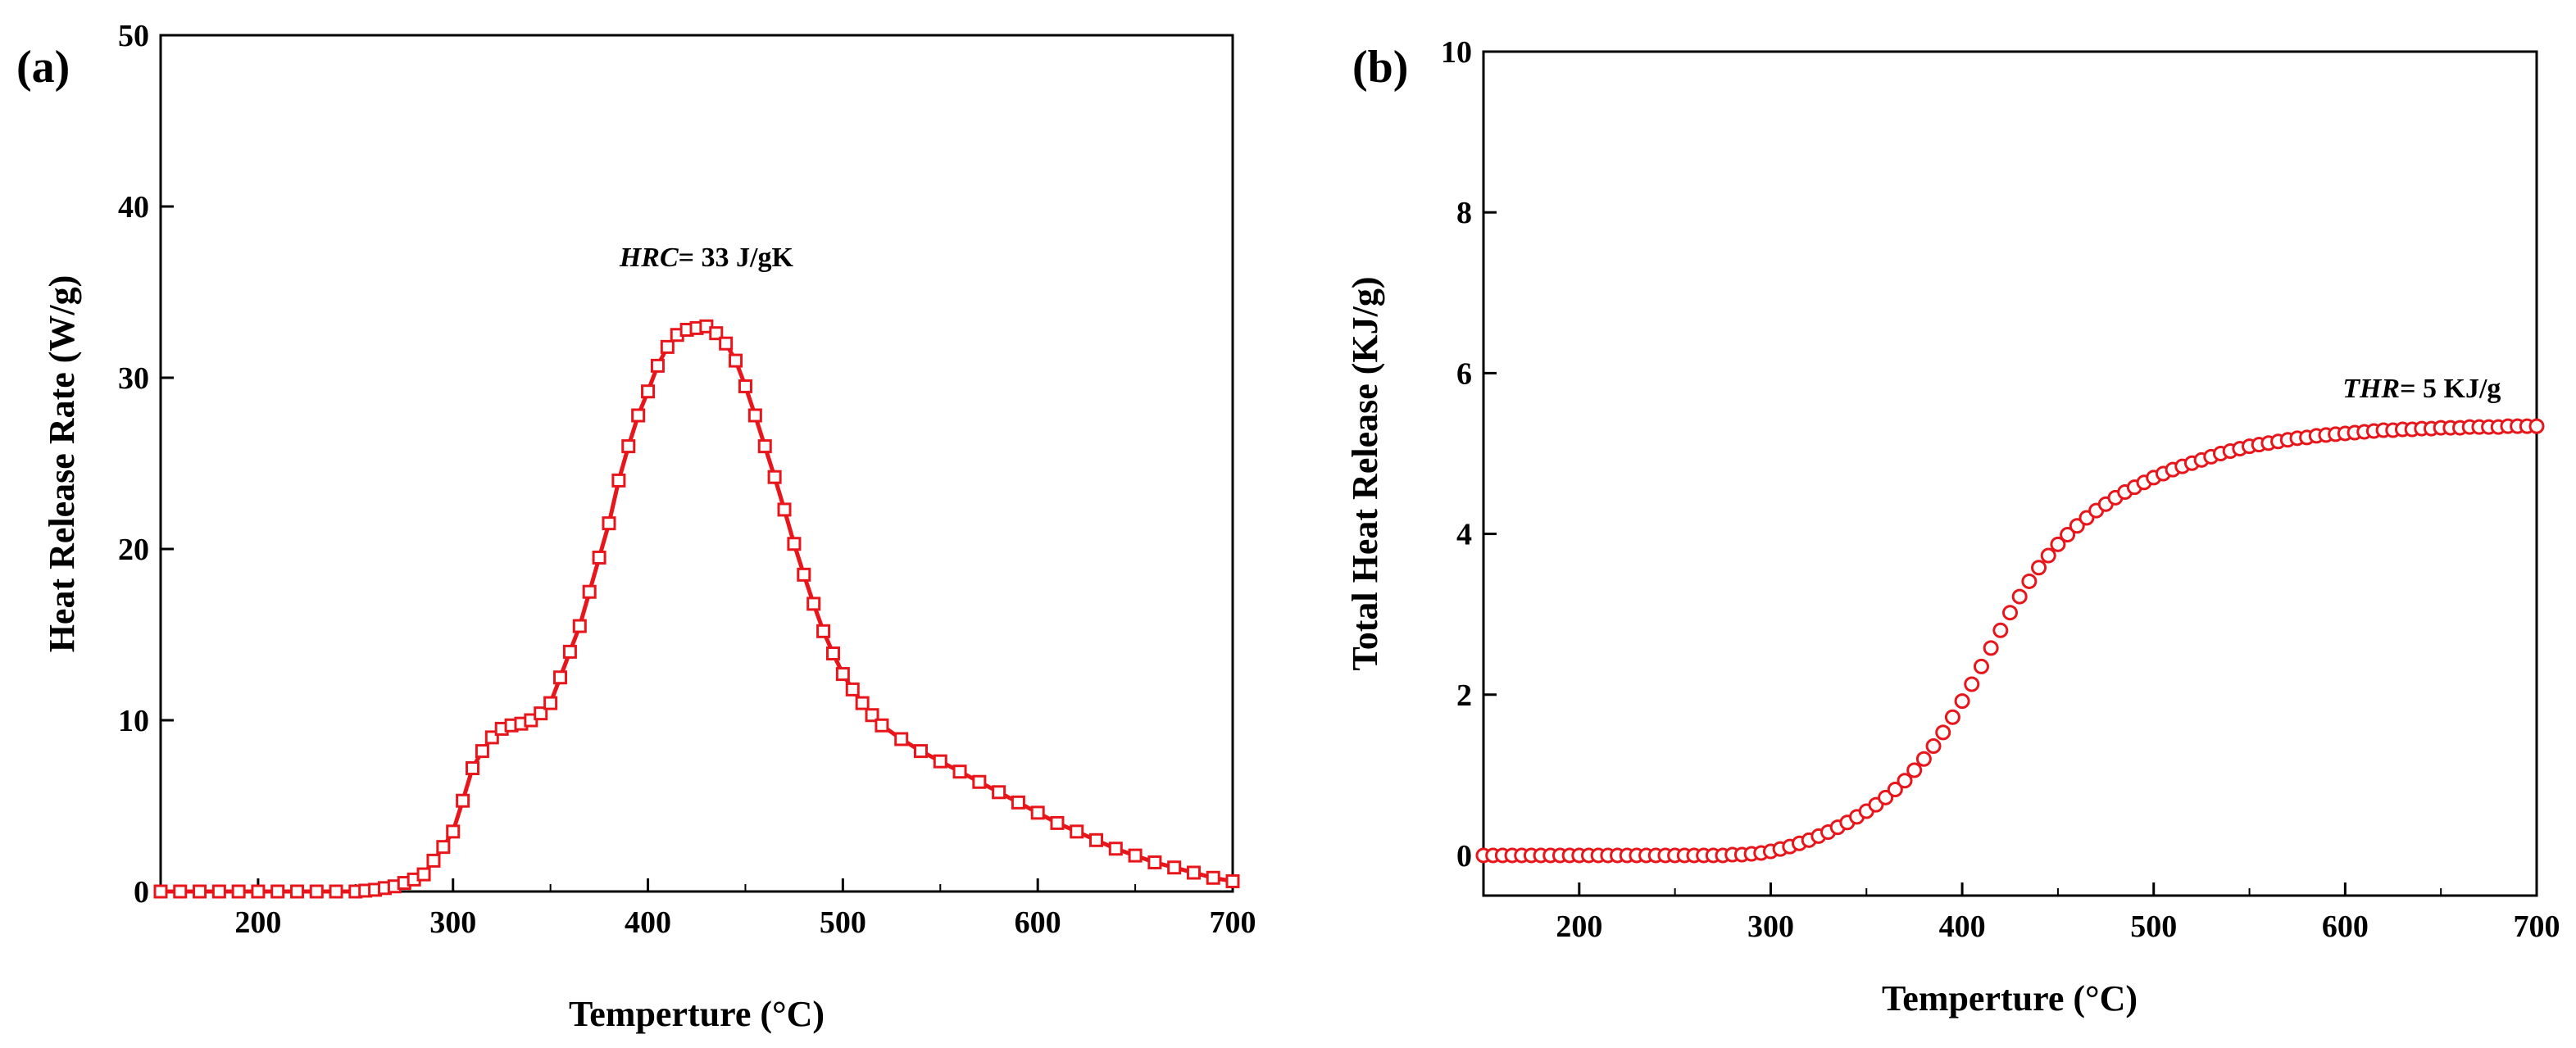 This screenshot has width=2576, height=1048. I want to click on panel-b-x-tick-label: 300, so click(1770, 927).